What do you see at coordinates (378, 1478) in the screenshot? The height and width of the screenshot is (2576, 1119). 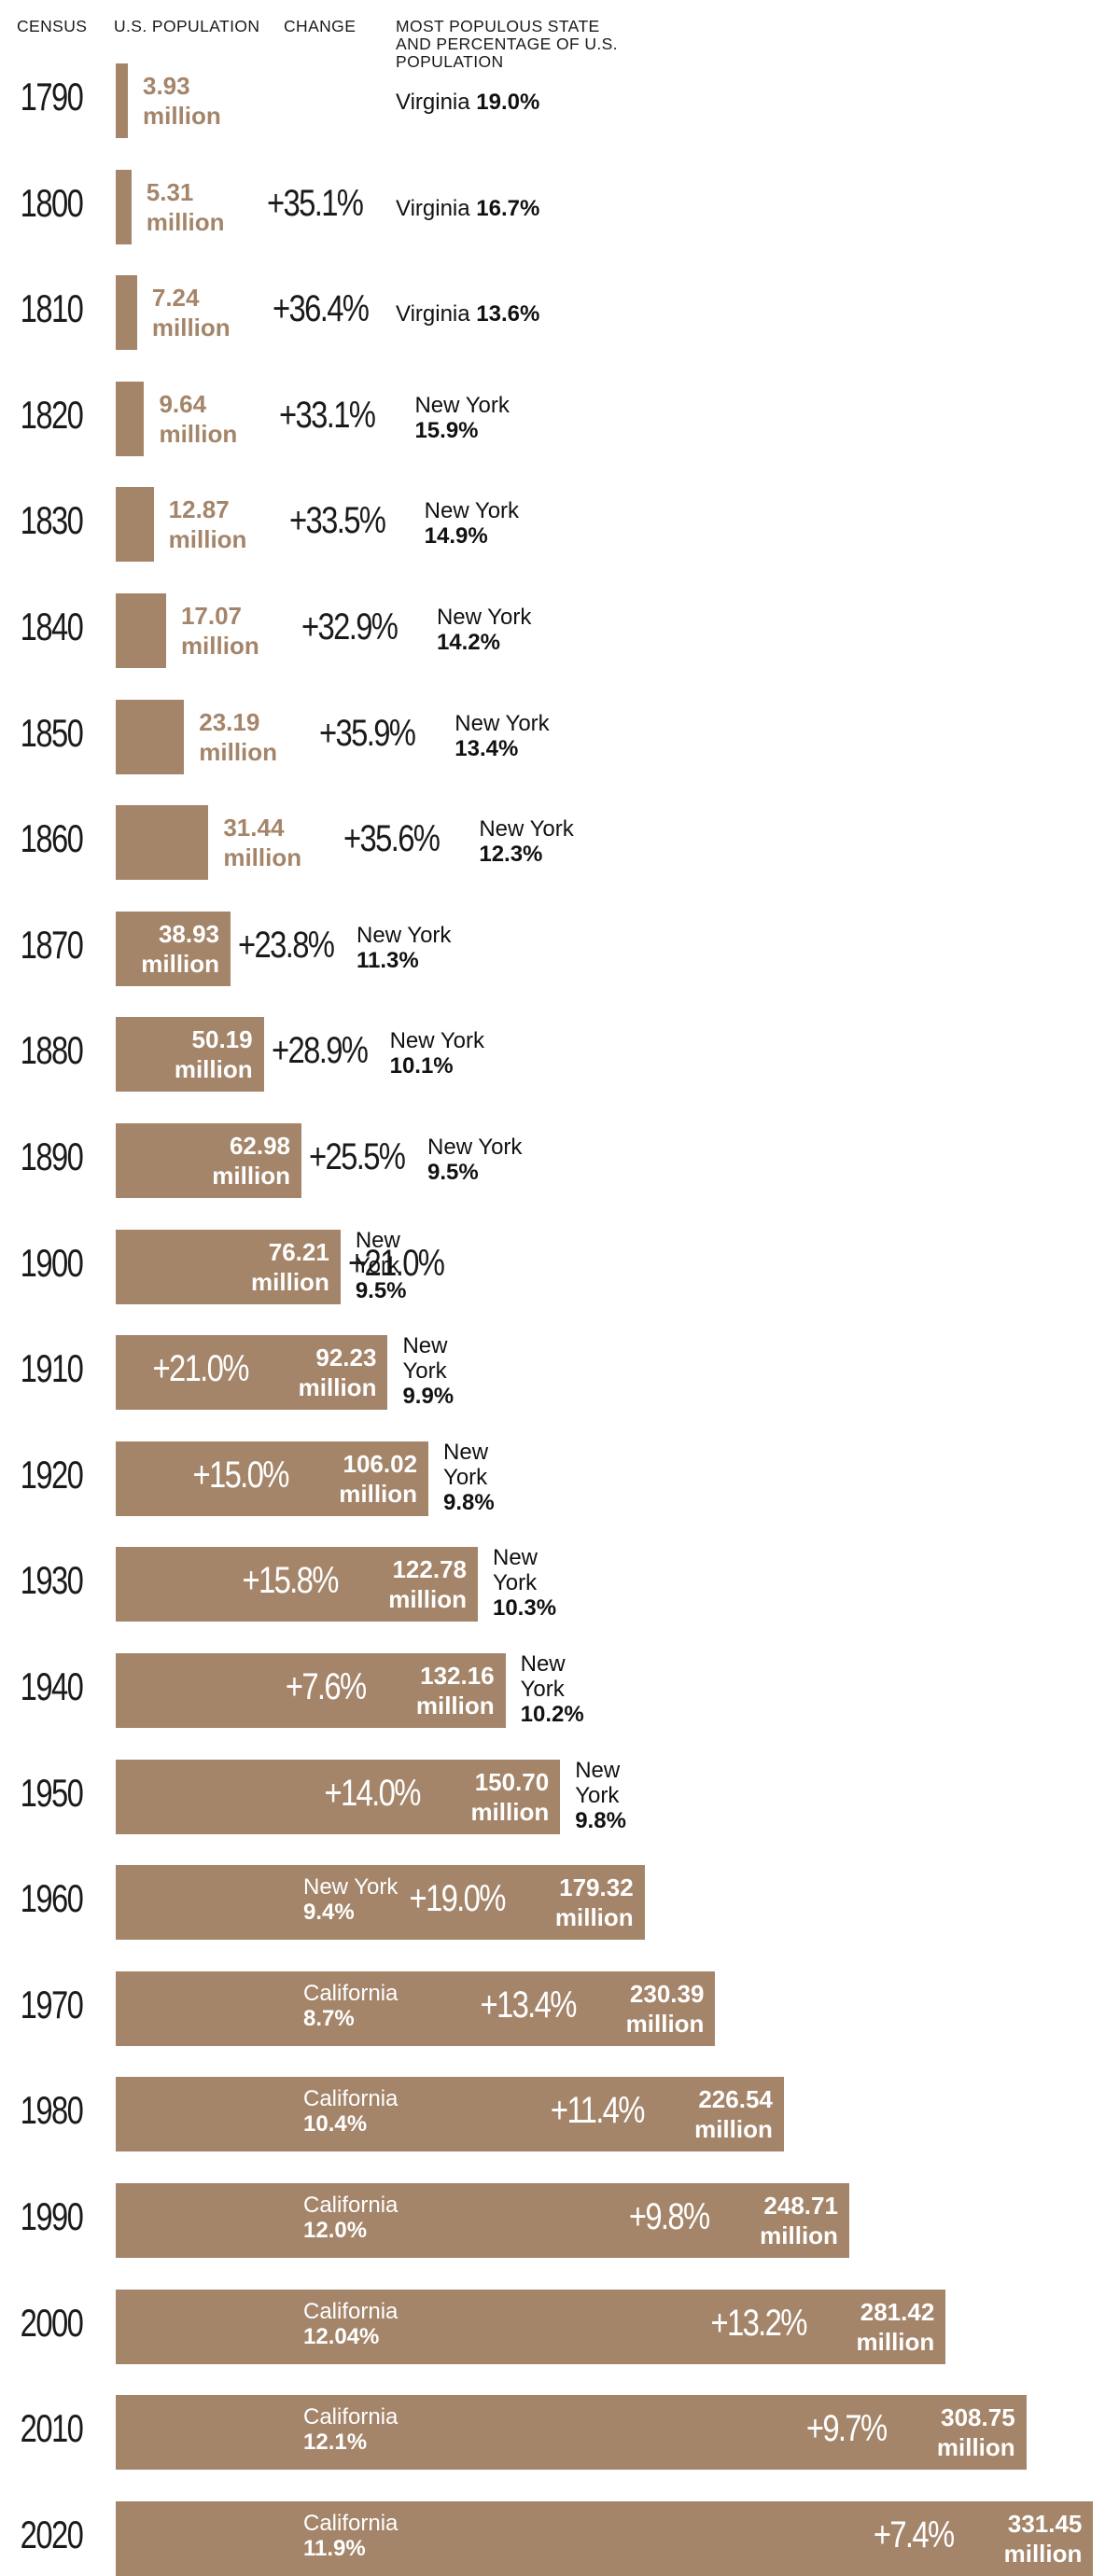 I see `population-value: 106.02 million` at bounding box center [378, 1478].